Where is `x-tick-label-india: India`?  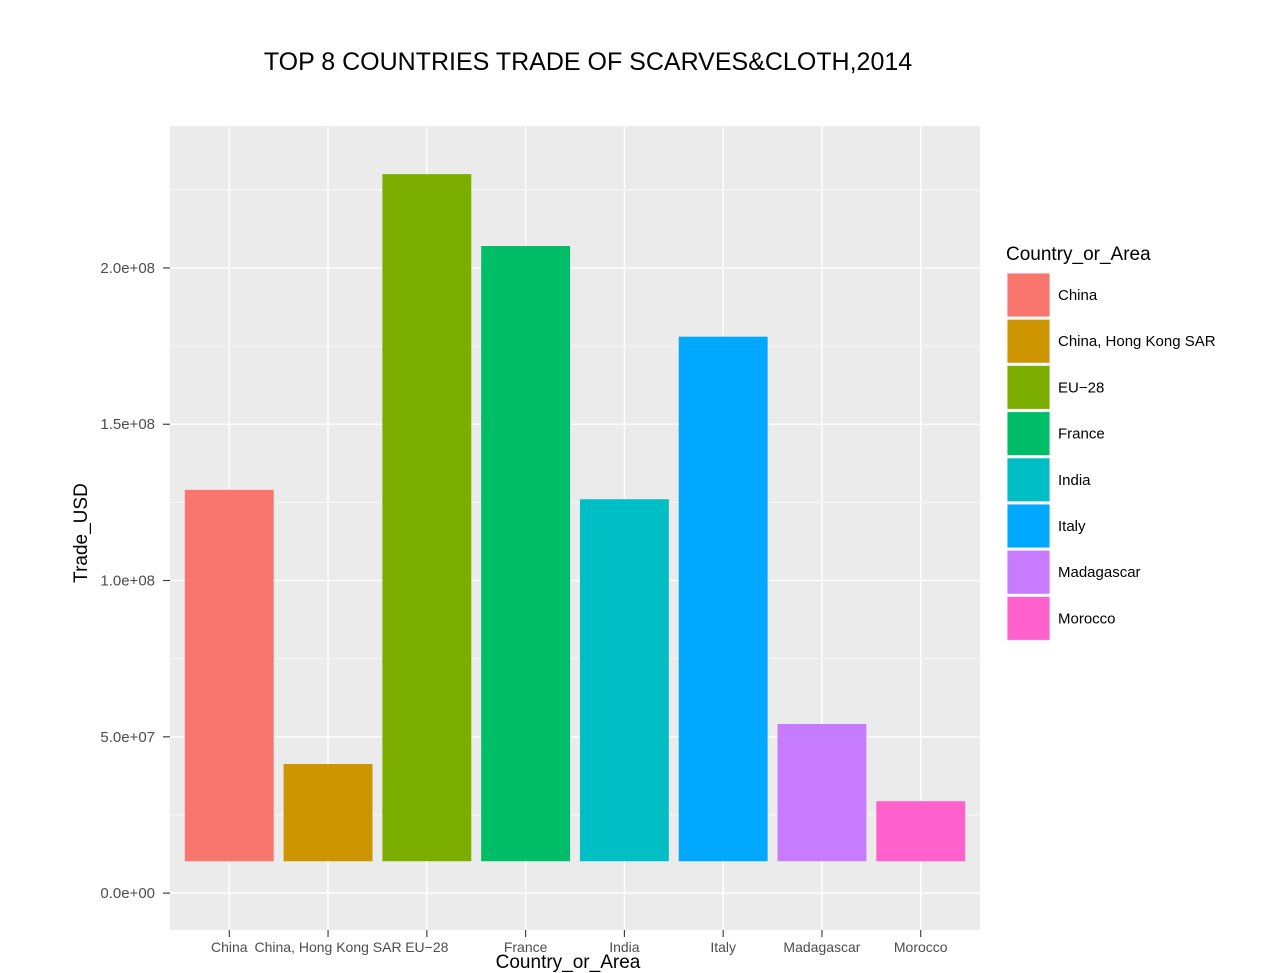 x-tick-label-india: India is located at coordinates (624, 947).